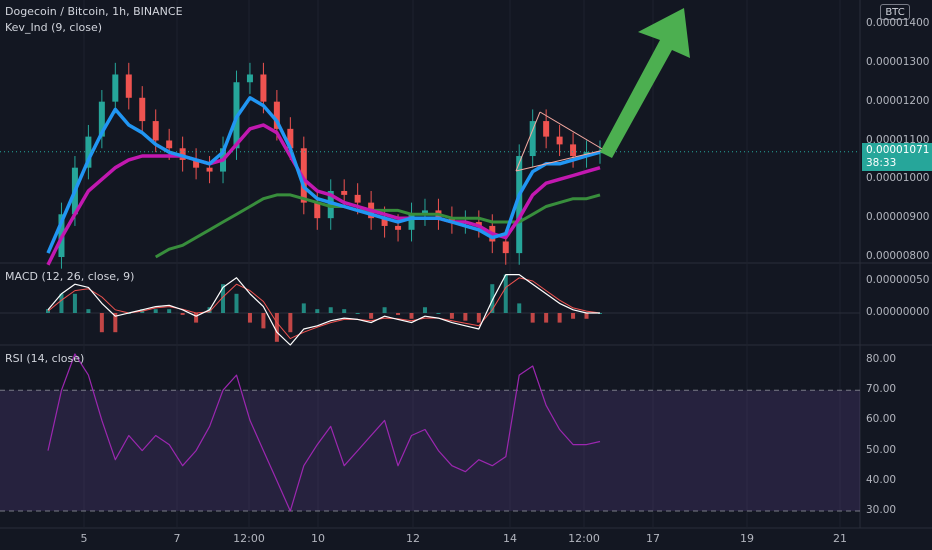 The width and height of the screenshot is (932, 550). I want to click on y-tick-label: 0.00000000, so click(898, 312).